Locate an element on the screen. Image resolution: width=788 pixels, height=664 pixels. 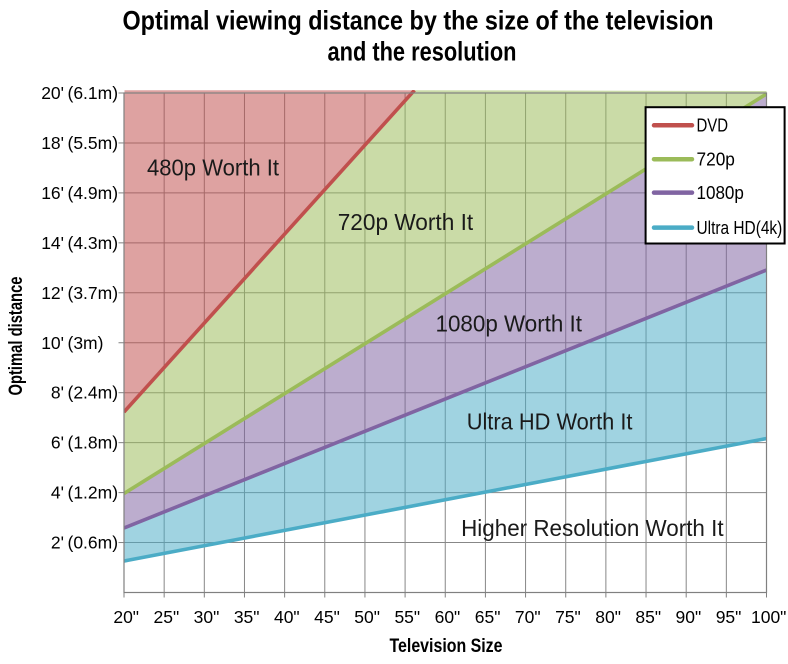
svg-text: (1.2m) is located at coordinates (93, 493).